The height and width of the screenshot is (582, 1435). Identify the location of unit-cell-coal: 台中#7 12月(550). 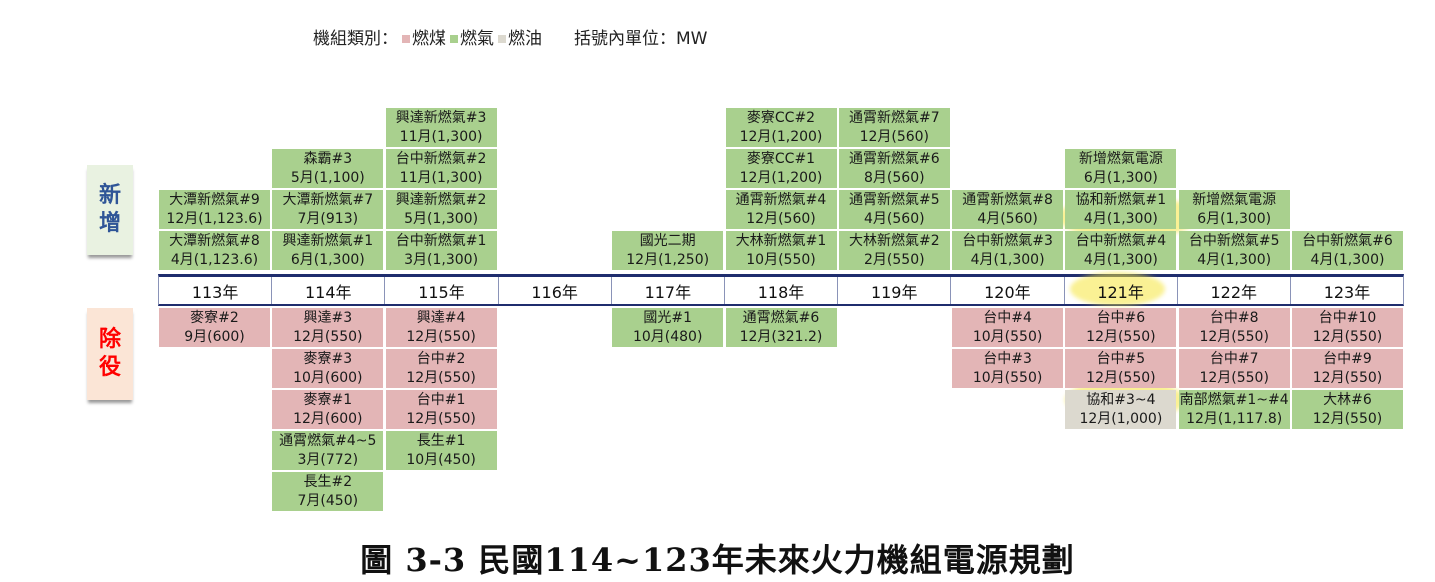
(1234, 368).